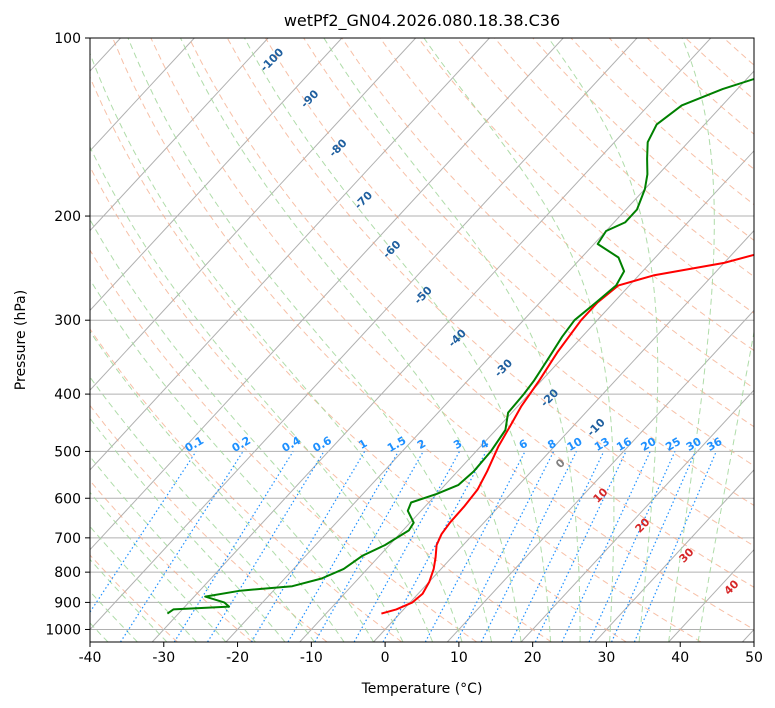  What do you see at coordinates (67, 573) in the screenshot?
I see `y-tick-label: 800` at bounding box center [67, 573].